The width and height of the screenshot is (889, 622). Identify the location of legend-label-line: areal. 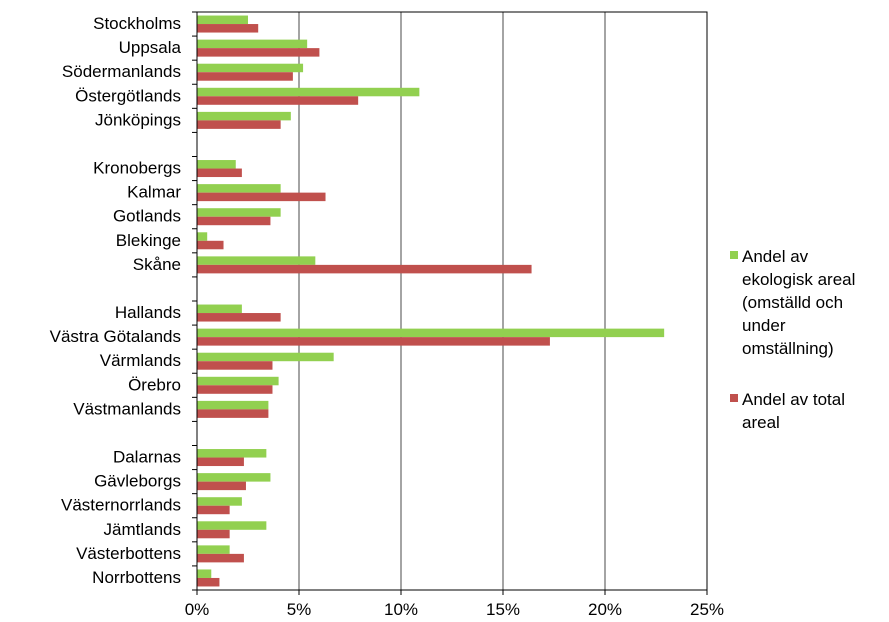
(761, 422).